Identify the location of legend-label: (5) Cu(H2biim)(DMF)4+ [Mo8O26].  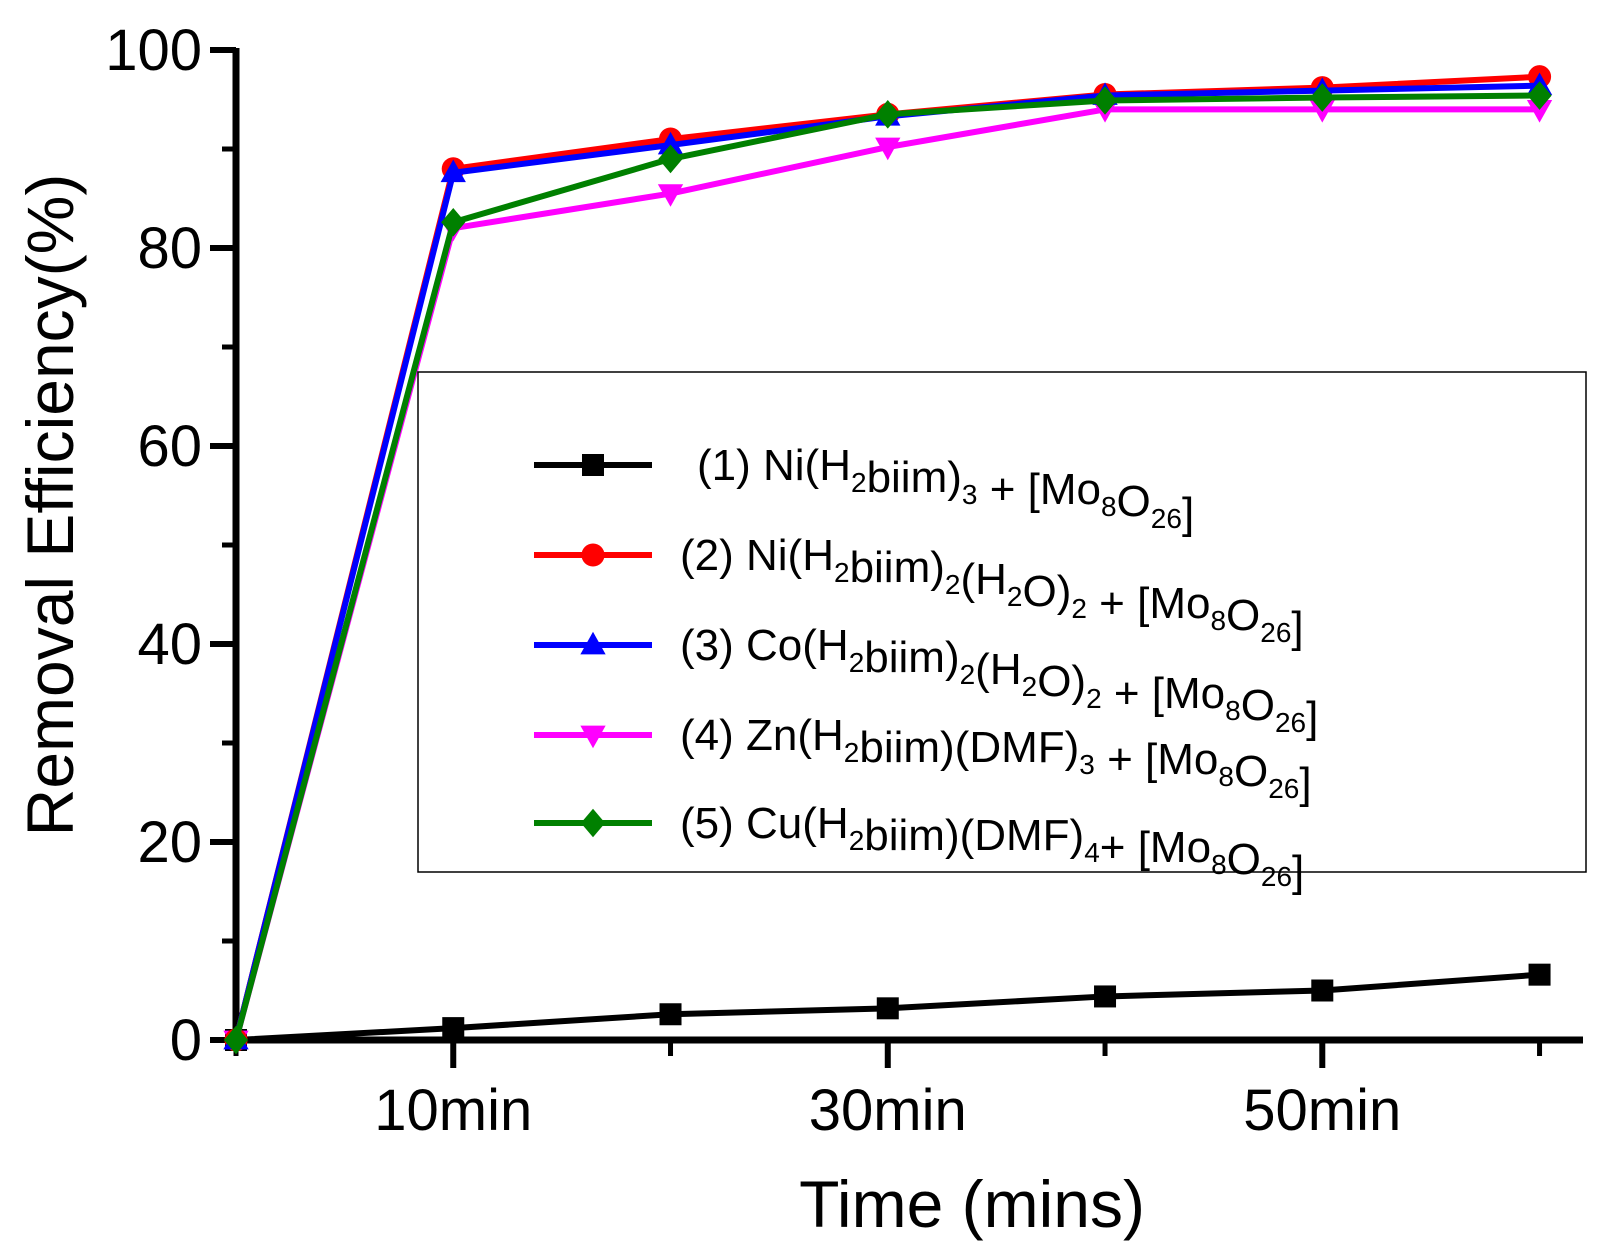
(992, 847).